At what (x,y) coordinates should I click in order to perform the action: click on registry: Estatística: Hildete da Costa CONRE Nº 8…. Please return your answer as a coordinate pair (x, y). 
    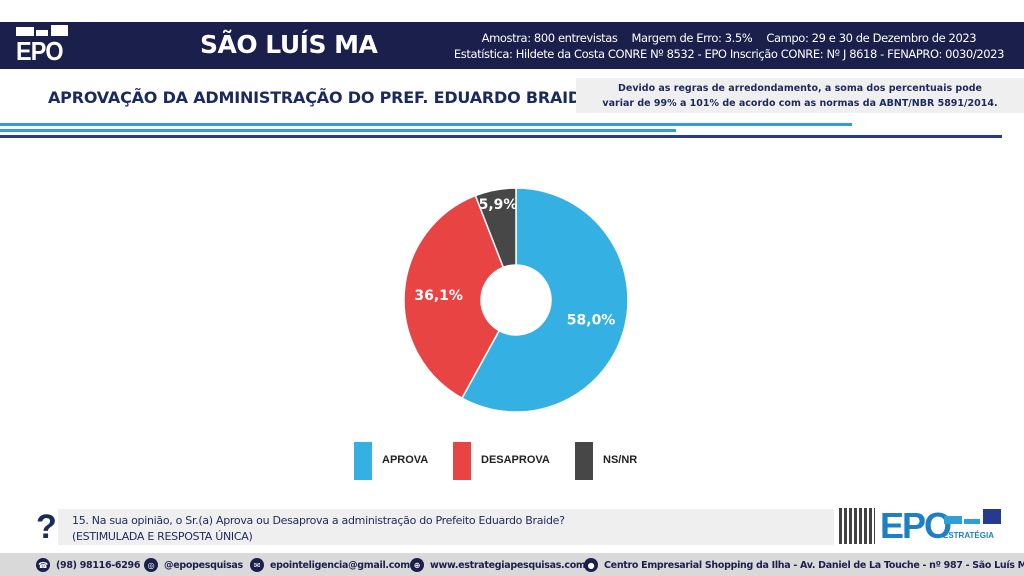
    Looking at the image, I should click on (729, 54).